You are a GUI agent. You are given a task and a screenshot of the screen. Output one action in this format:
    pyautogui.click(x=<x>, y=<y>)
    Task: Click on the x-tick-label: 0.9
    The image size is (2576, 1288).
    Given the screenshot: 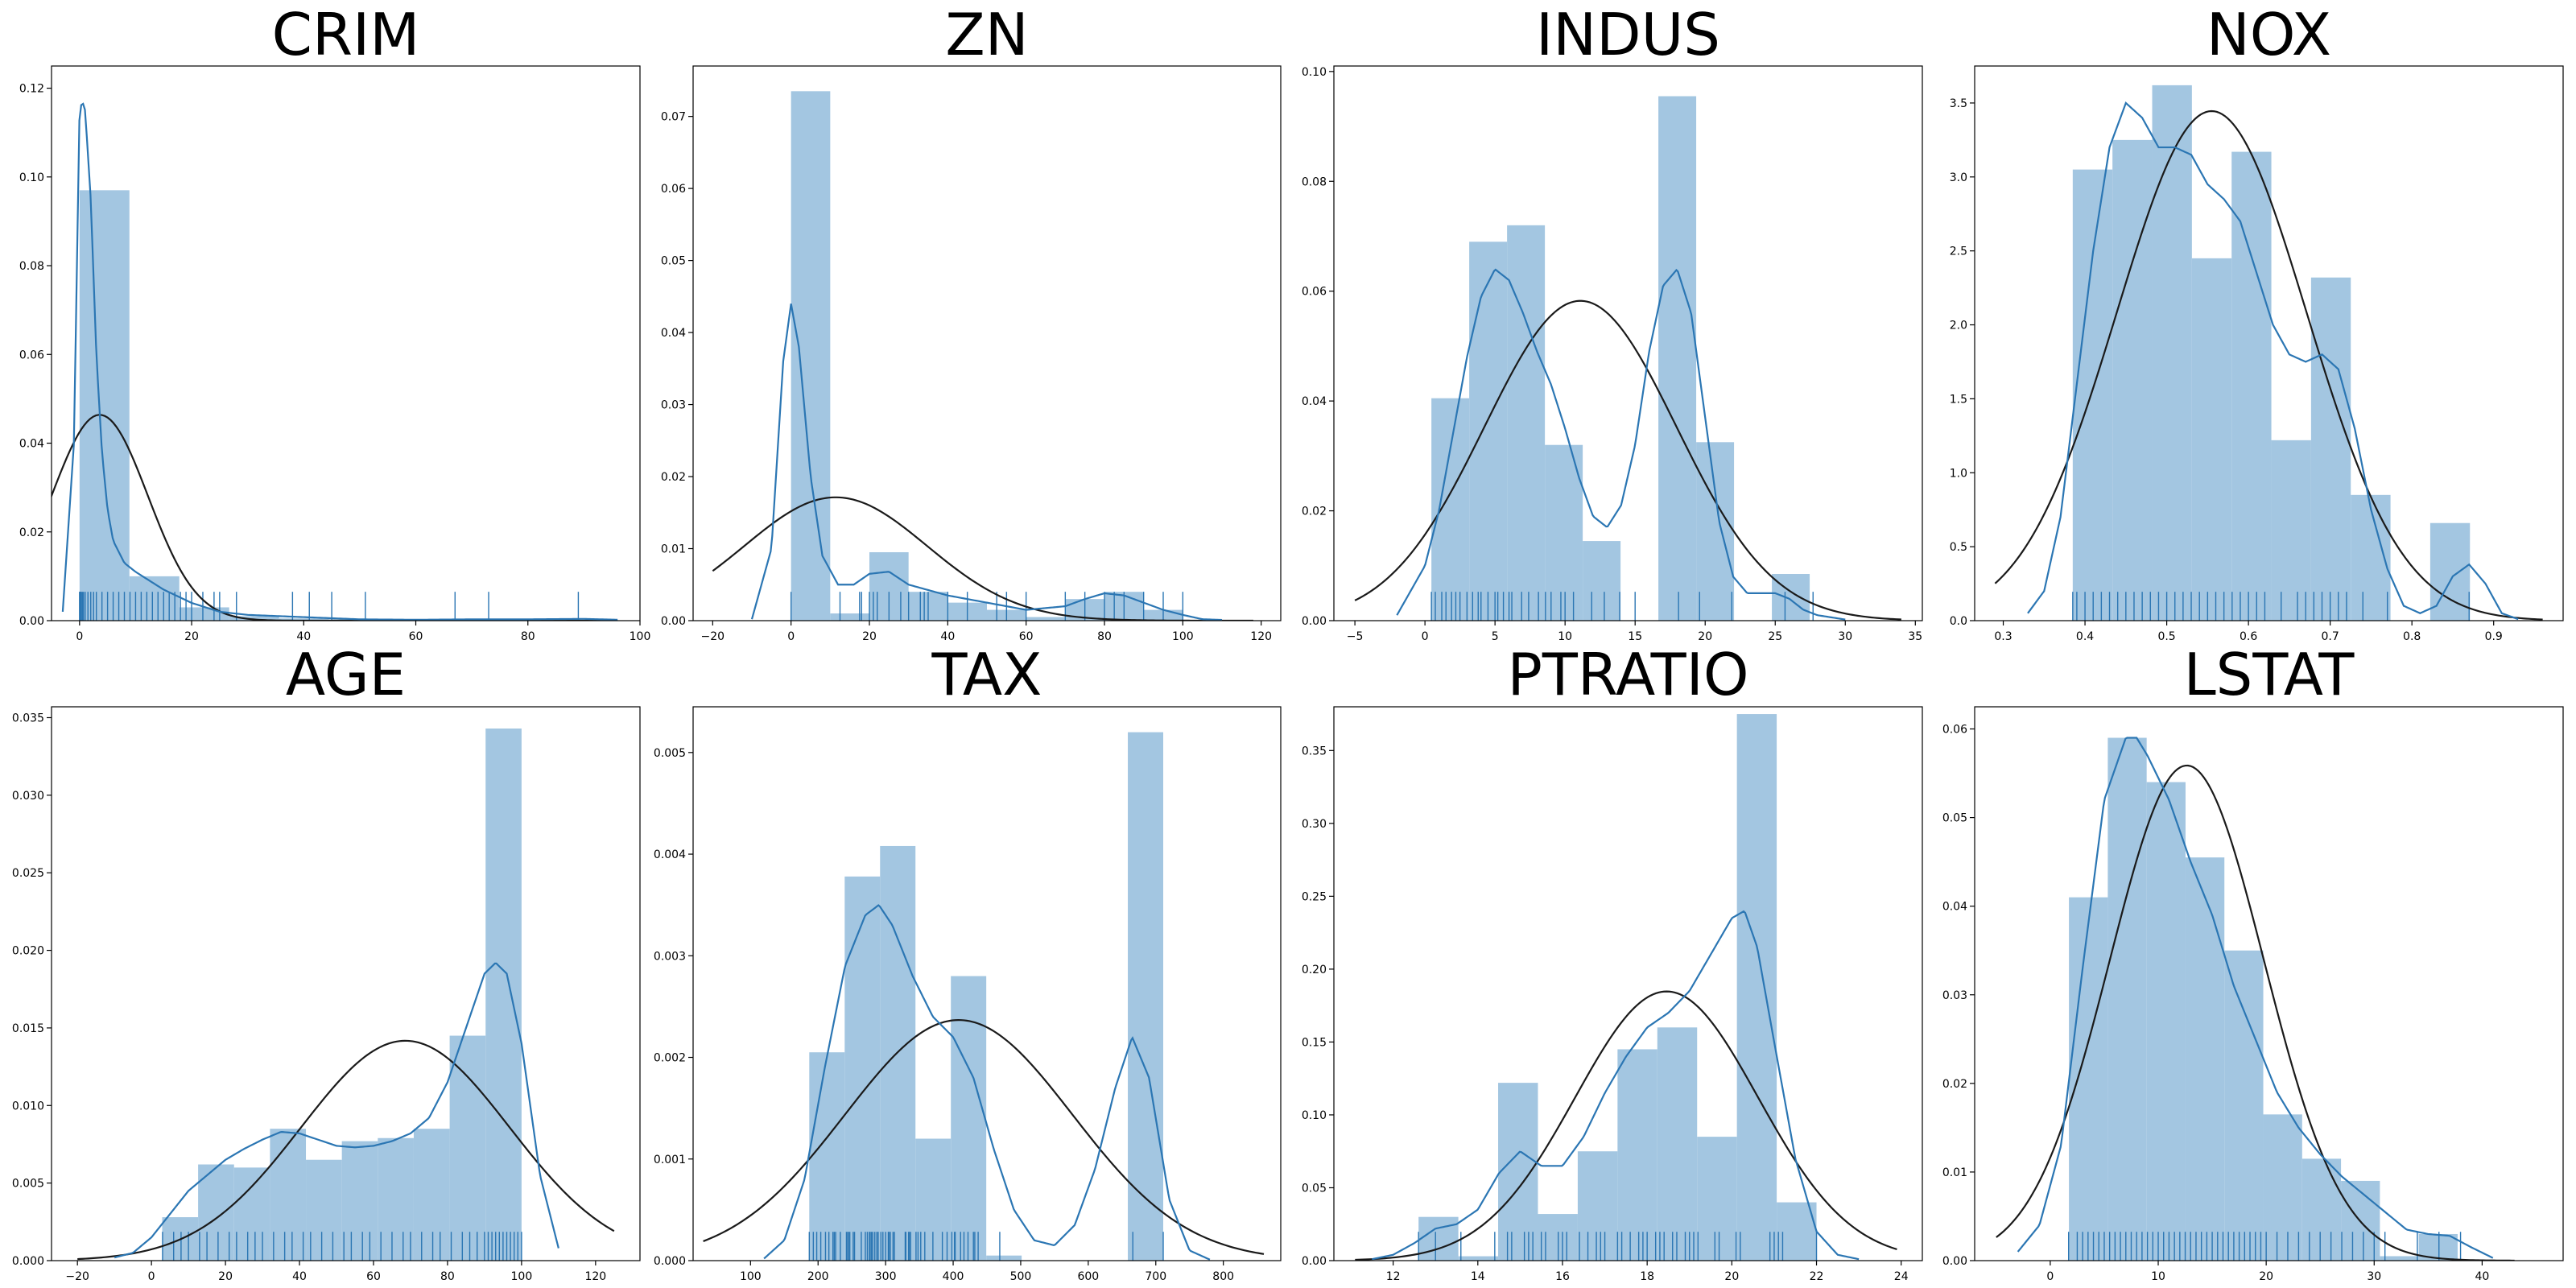 What is the action you would take?
    pyautogui.click(x=2494, y=636)
    